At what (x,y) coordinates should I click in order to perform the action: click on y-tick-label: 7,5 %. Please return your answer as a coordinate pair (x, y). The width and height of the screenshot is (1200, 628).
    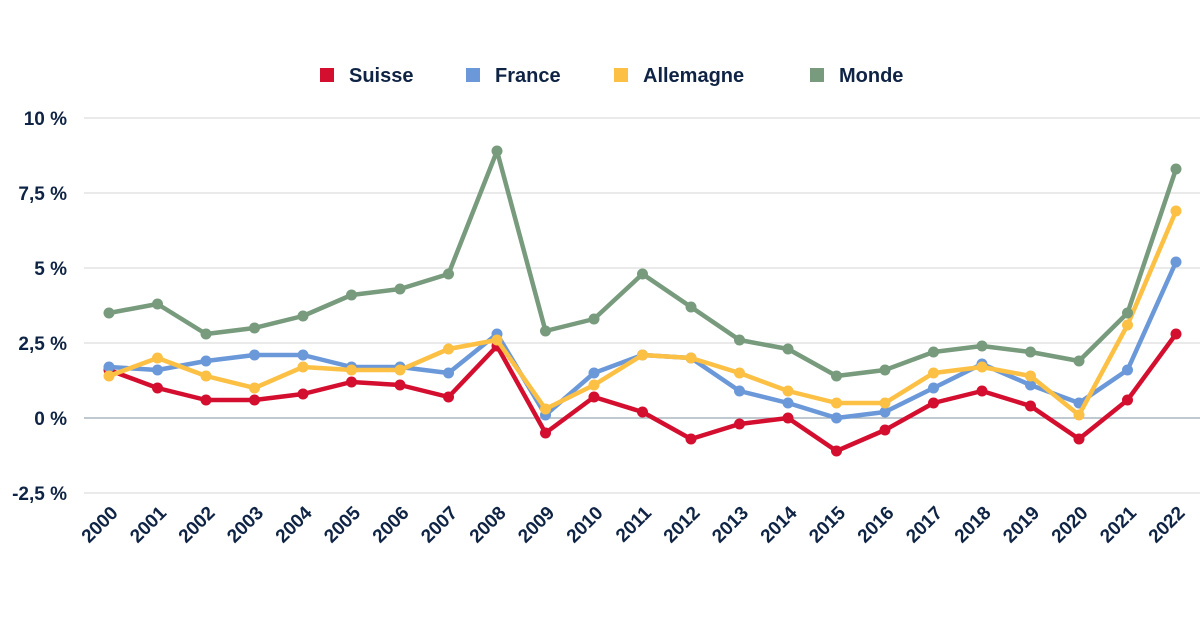
    Looking at the image, I should click on (42, 194).